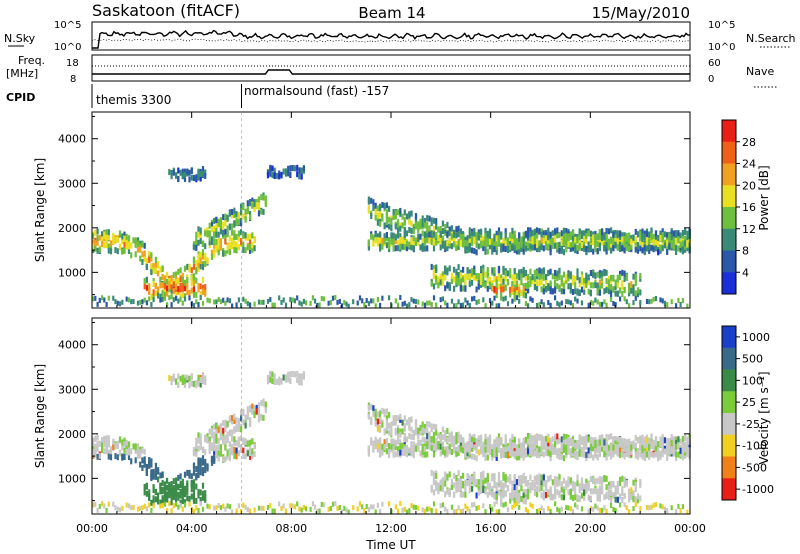  What do you see at coordinates (754, 467) in the screenshot?
I see `colorbar-tick-label: -500` at bounding box center [754, 467].